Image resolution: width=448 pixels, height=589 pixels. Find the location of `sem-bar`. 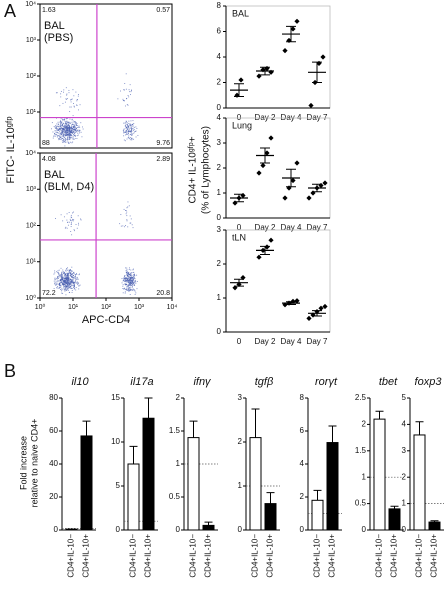

sem-bar is located at coordinates (239, 198).